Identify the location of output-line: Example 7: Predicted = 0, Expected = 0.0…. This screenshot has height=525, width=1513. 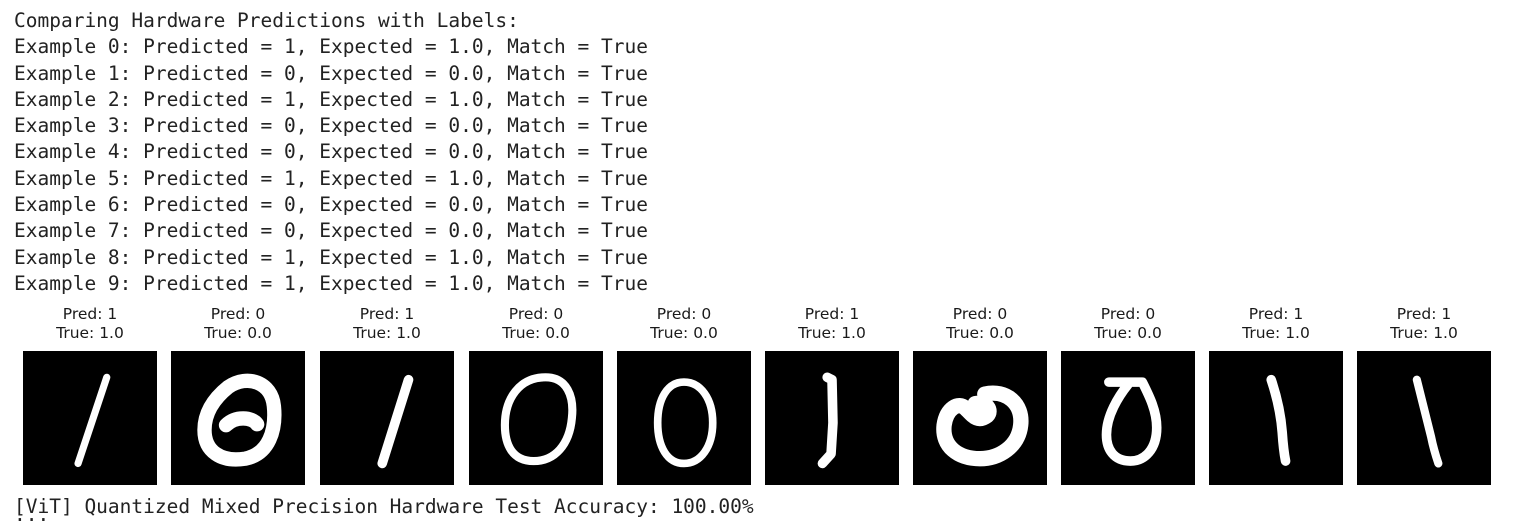
(331, 231).